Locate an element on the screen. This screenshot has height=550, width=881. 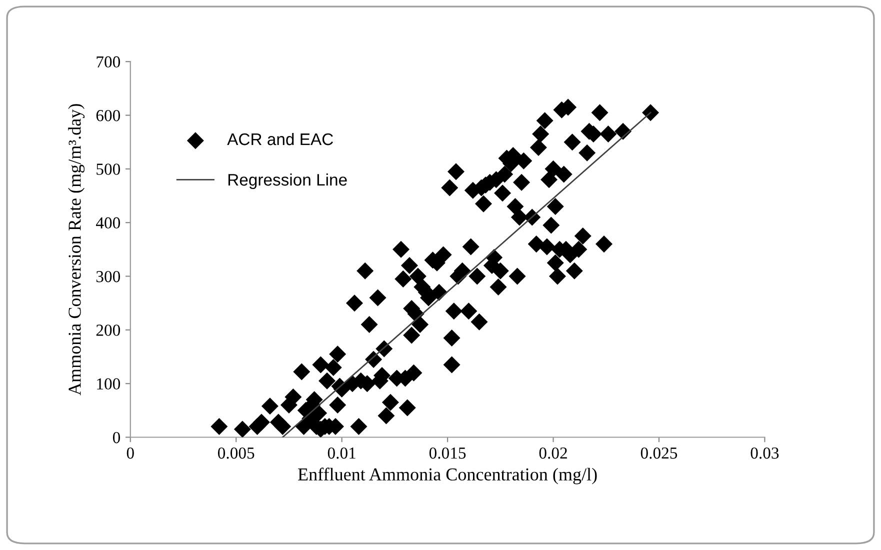
y-axis-title: Ammonia Conversion Rate (mg/m³.day) is located at coordinates (76, 250).